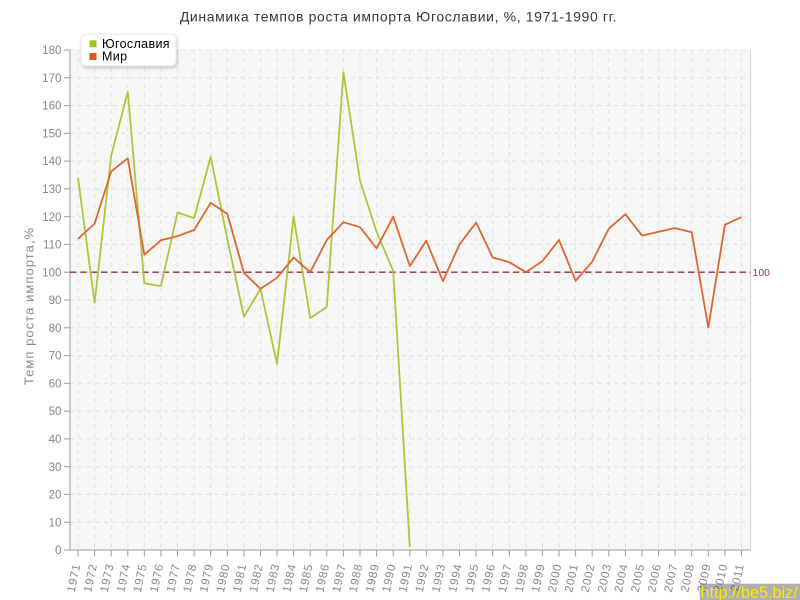 This screenshot has width=800, height=600. I want to click on svg-text: http://be5.biz/, so click(750, 592).